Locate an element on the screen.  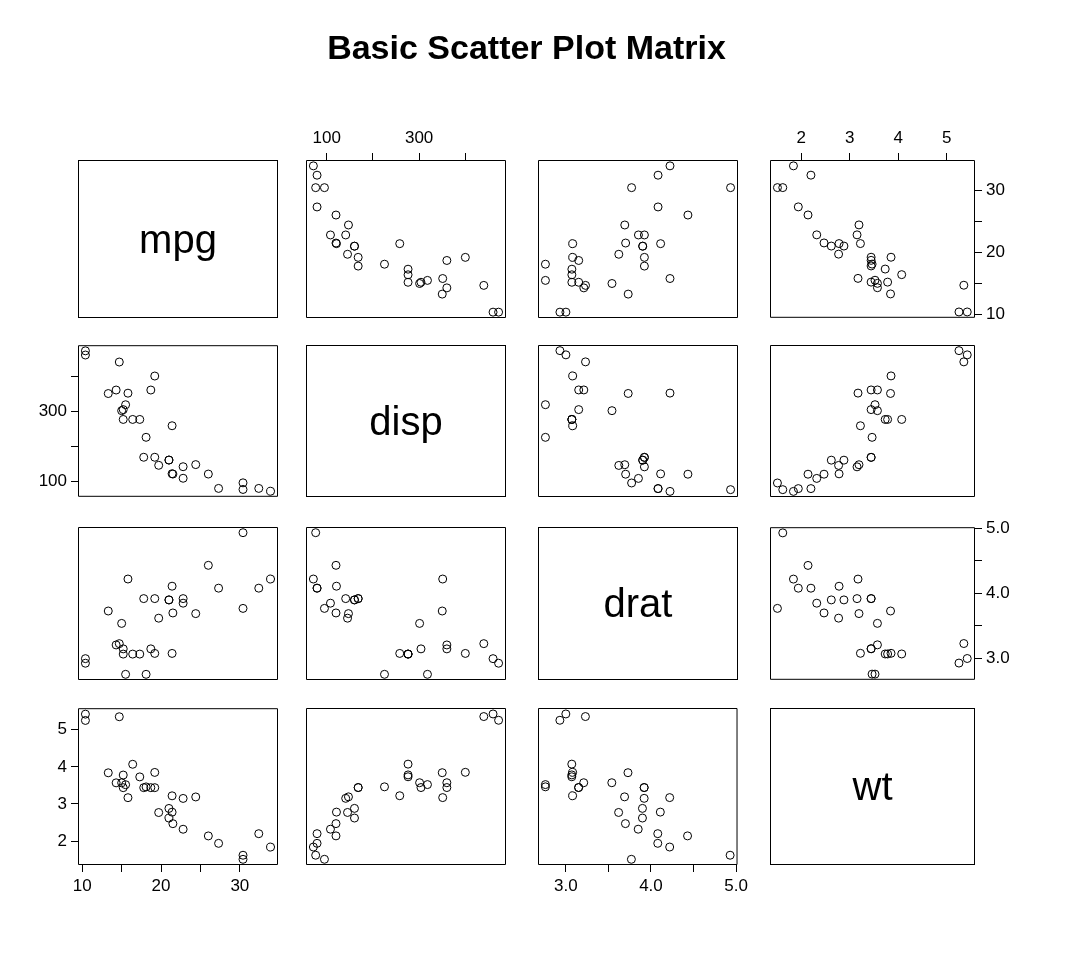
x-tick-label: 4.0 is located at coordinates (651, 885).